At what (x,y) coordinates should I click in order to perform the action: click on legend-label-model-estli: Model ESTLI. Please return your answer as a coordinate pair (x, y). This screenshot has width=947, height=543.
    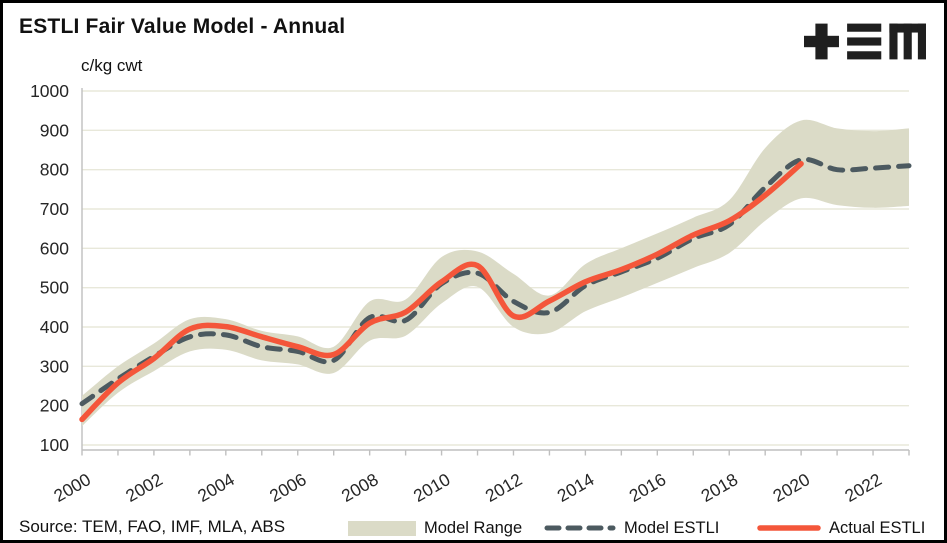
    Looking at the image, I should click on (672, 527).